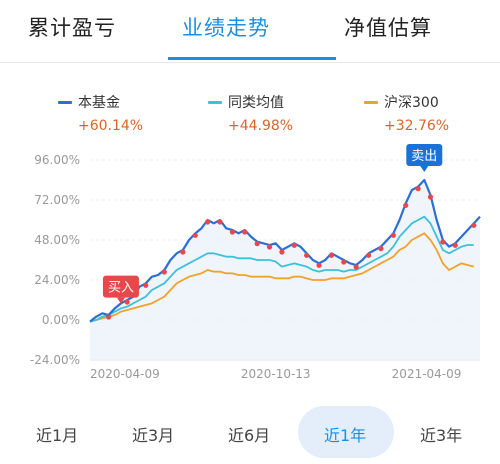  I want to click on legend-fund-label: 本基金, so click(99, 103).